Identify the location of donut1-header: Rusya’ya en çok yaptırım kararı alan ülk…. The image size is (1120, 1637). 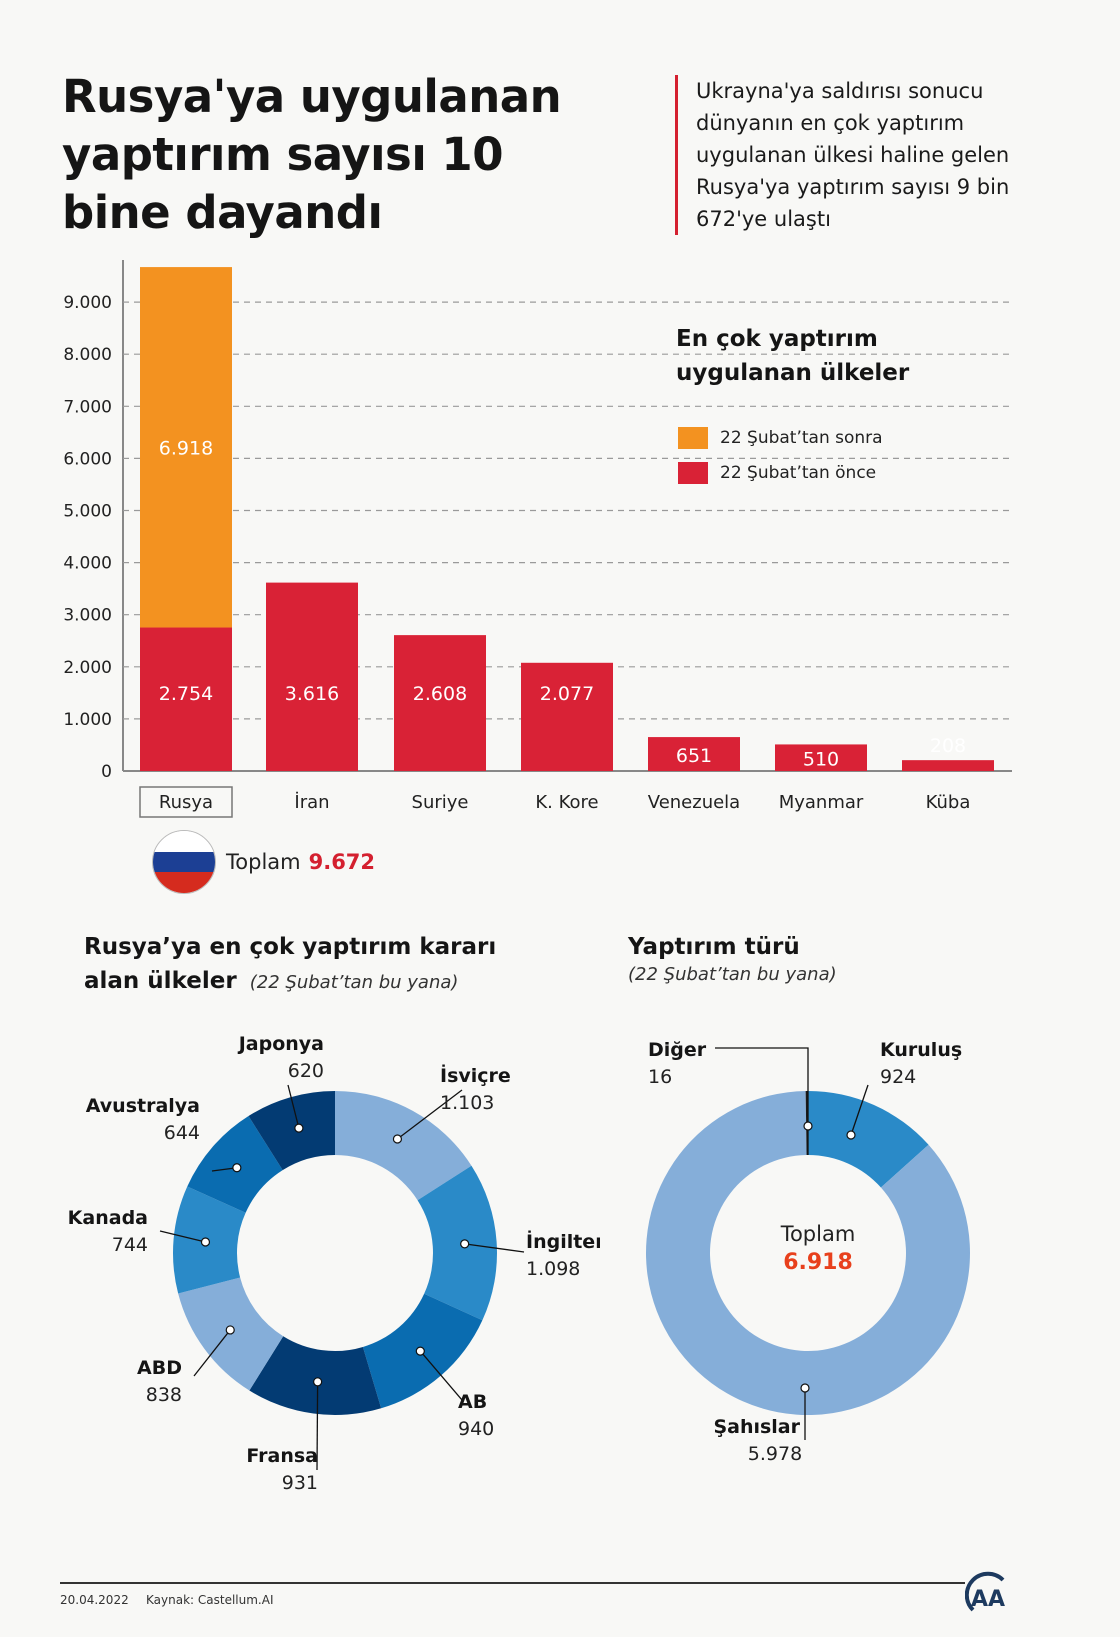
(294, 964).